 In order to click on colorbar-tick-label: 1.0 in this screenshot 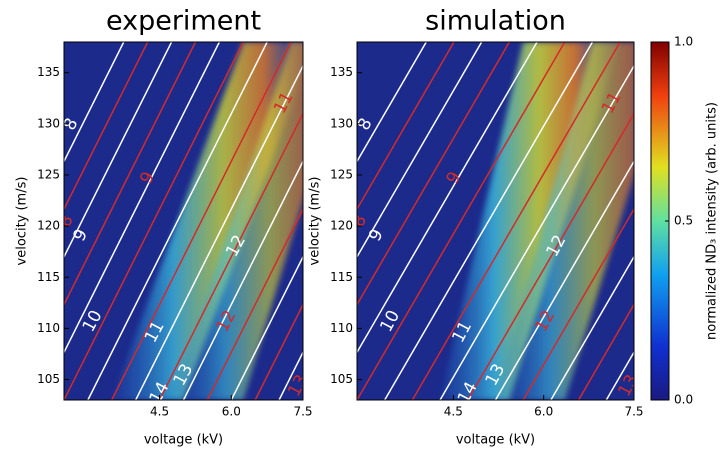, I will do `click(683, 42)`.